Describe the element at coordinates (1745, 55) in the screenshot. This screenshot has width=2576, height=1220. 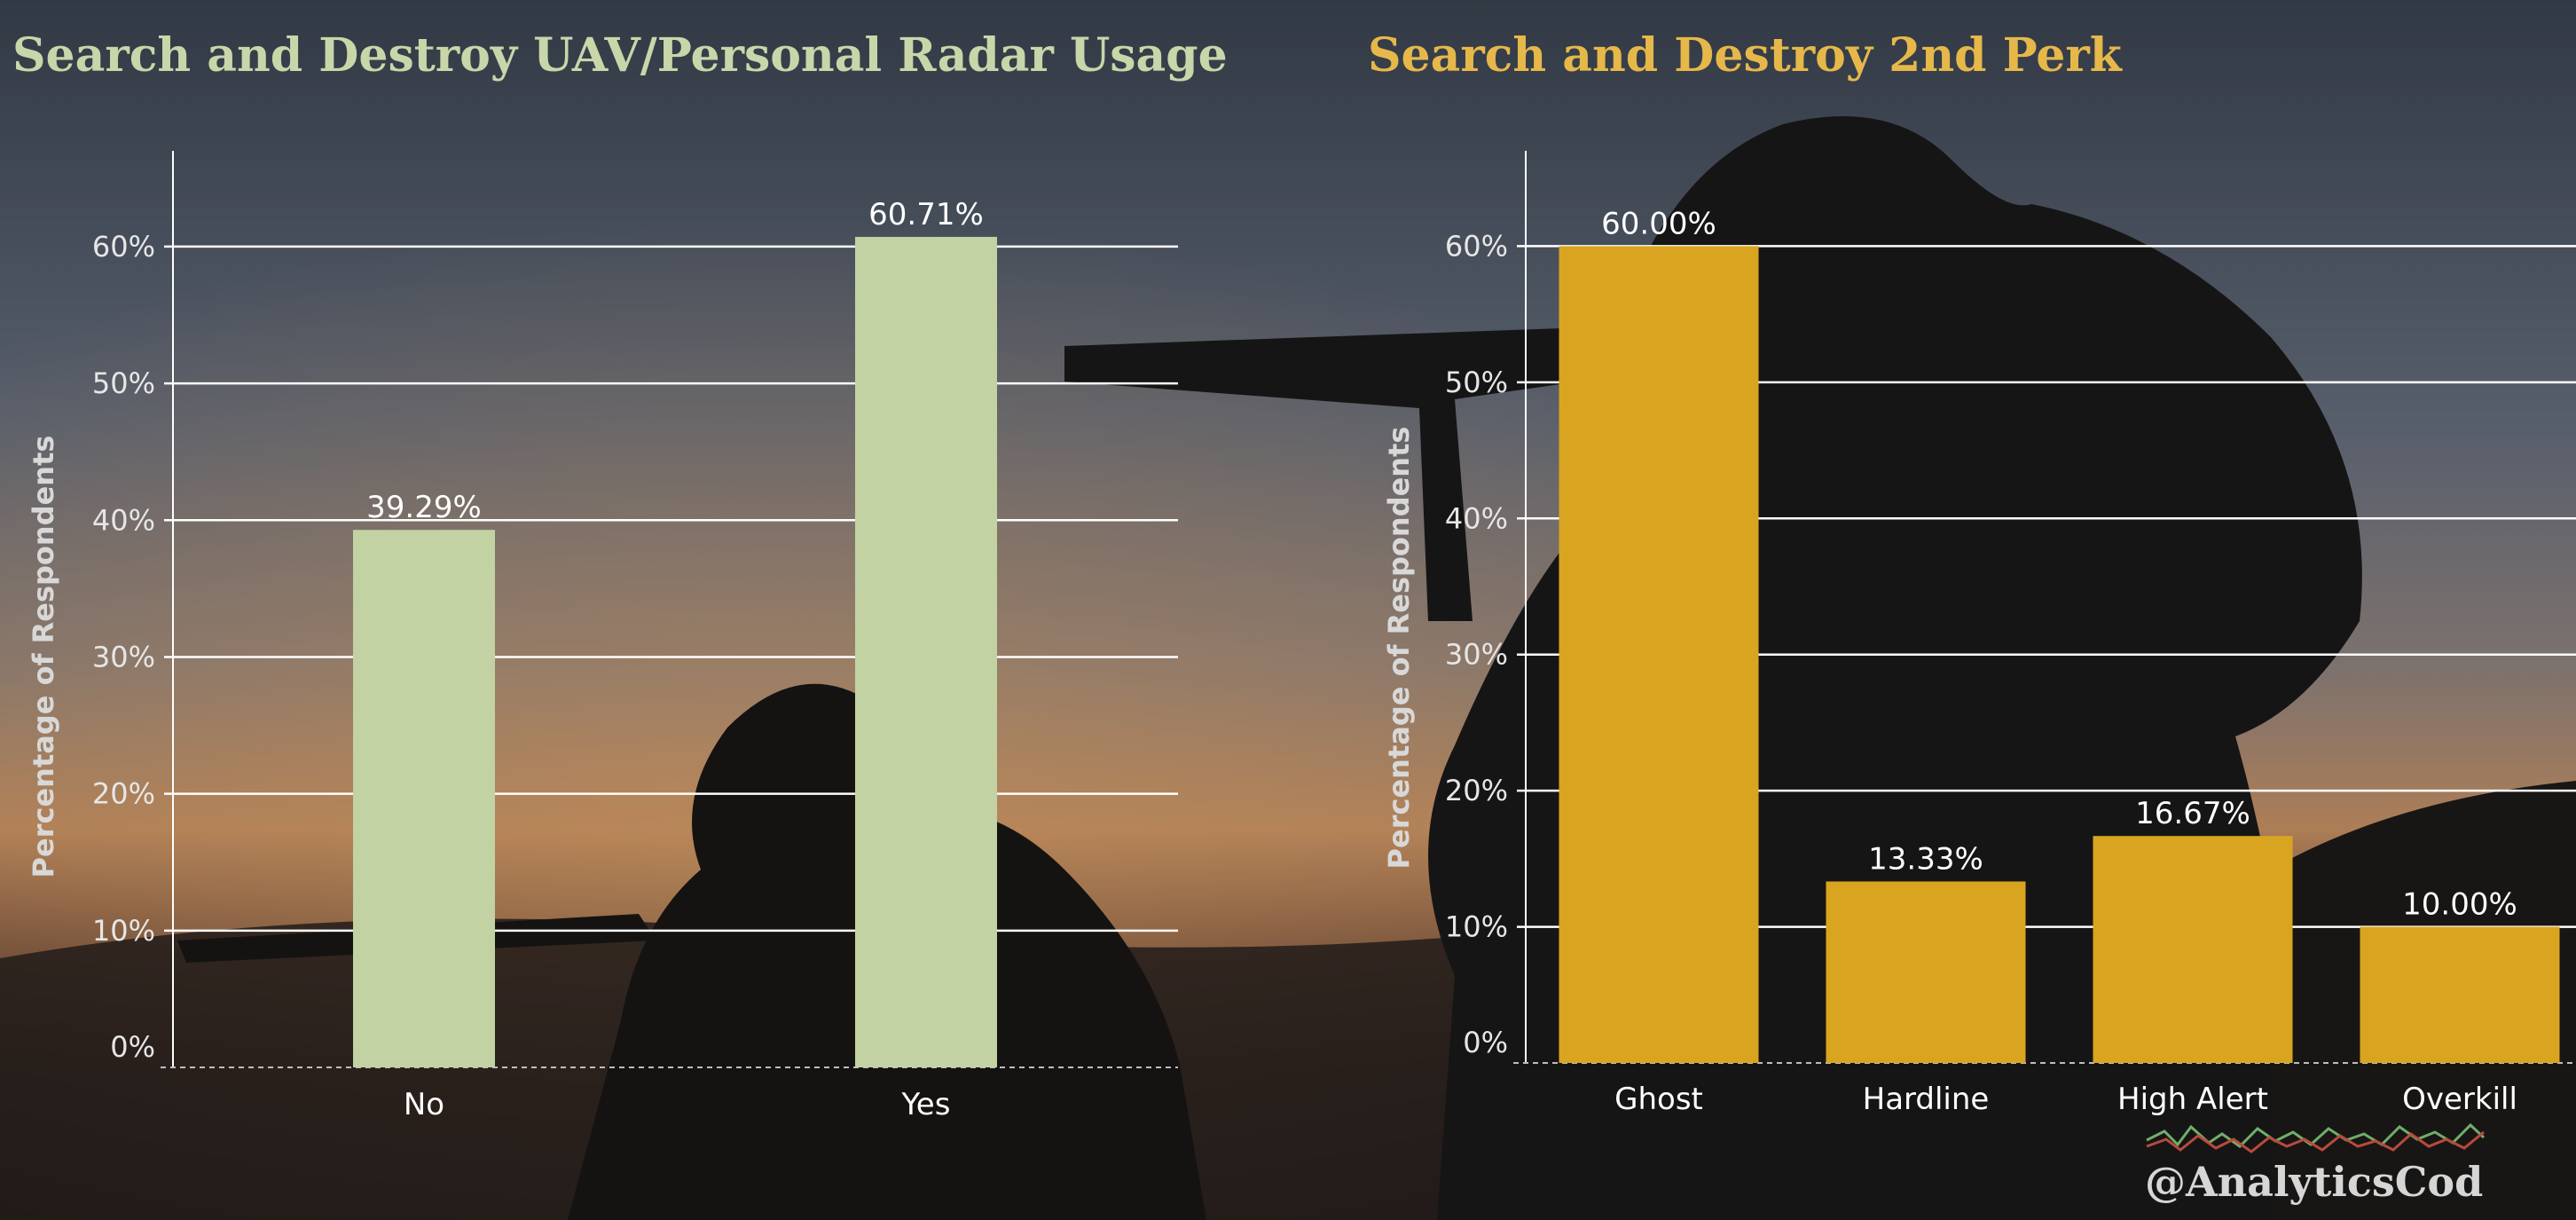
I see `chart-title: Search and Destroy 2nd Perk` at that location.